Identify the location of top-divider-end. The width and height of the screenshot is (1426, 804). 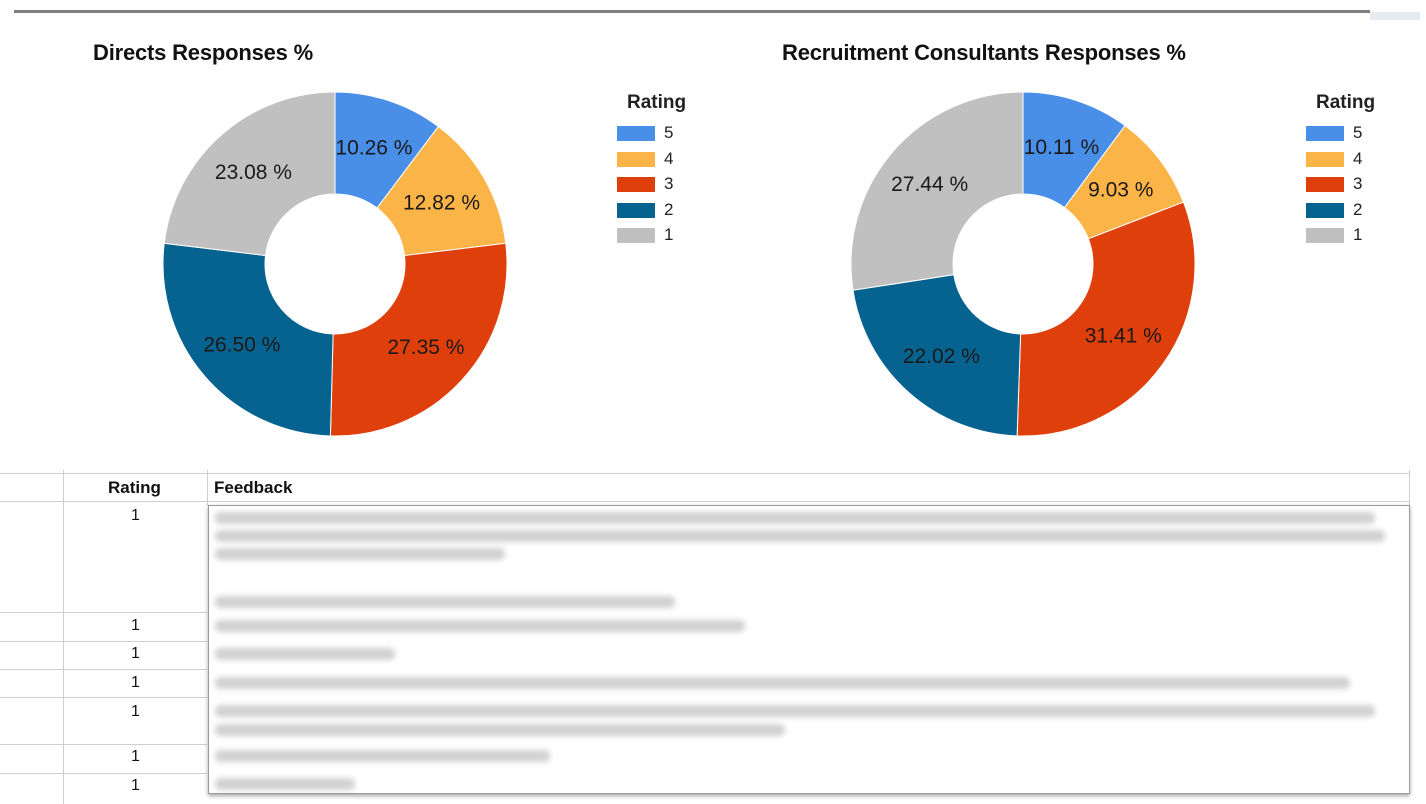
(1395, 16).